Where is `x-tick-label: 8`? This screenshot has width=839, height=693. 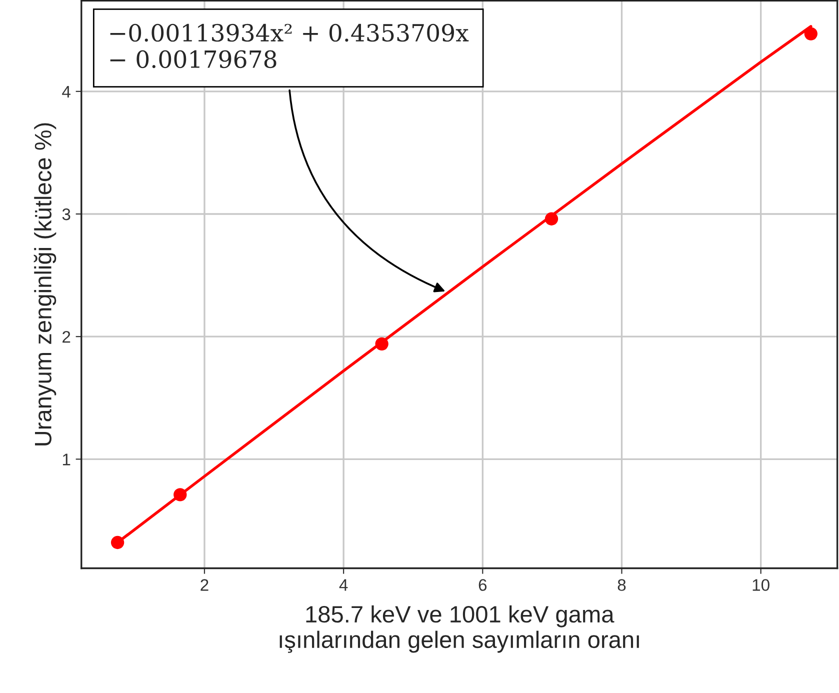
x-tick-label: 8 is located at coordinates (622, 585).